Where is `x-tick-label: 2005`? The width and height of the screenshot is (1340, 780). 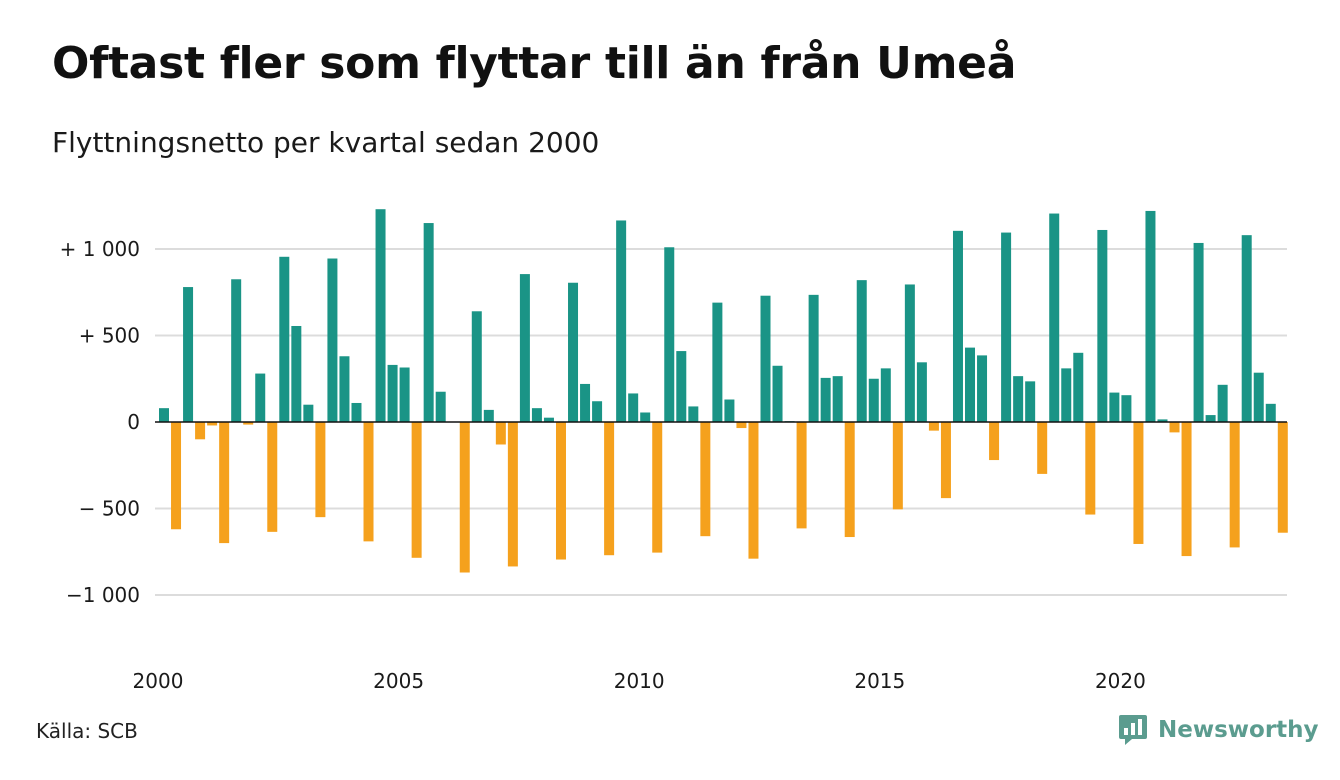 x-tick-label: 2005 is located at coordinates (398, 681).